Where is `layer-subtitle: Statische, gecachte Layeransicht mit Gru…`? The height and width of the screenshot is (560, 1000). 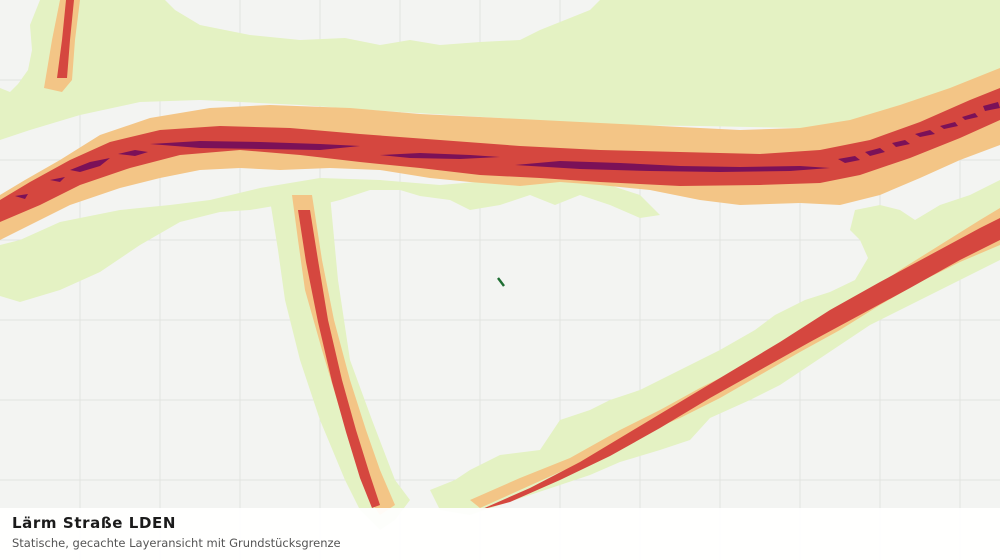
layer-subtitle: Statische, gecachte Layeransicht mit Gru… is located at coordinates (176, 543).